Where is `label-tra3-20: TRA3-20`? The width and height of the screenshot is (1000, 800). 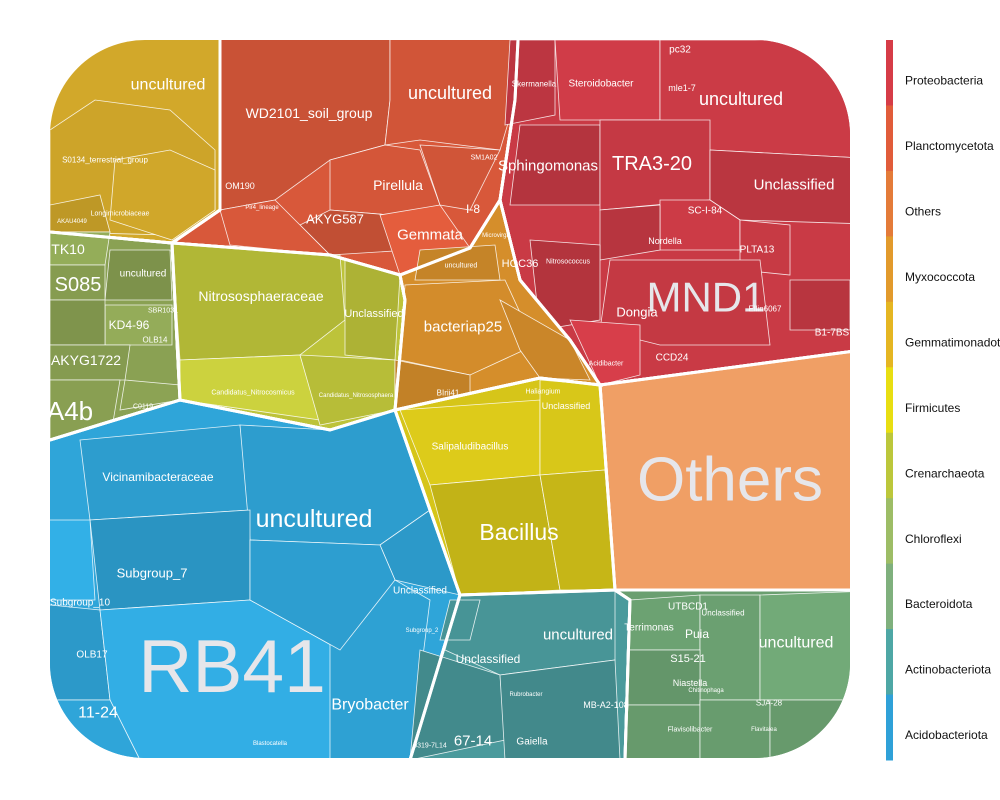
label-tra3-20: TRA3-20 is located at coordinates (652, 164).